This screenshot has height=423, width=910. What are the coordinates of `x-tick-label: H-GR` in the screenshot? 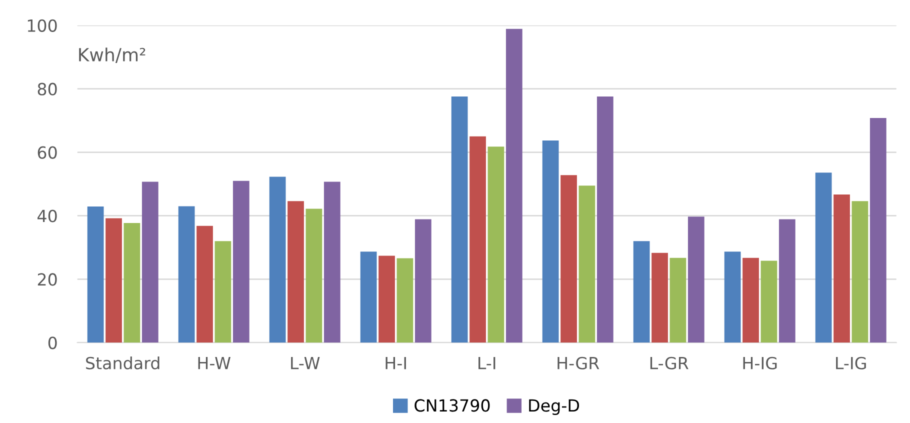 It's located at (579, 363).